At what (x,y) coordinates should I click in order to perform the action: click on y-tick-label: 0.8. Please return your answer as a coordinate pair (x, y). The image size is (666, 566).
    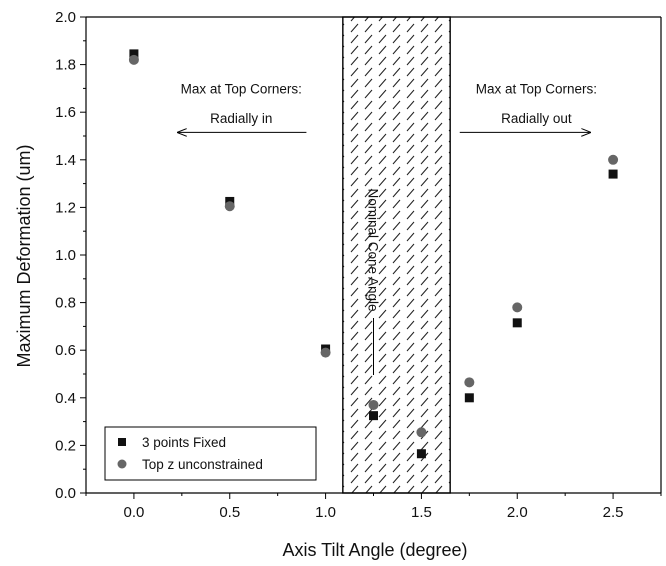
    Looking at the image, I should click on (65, 303).